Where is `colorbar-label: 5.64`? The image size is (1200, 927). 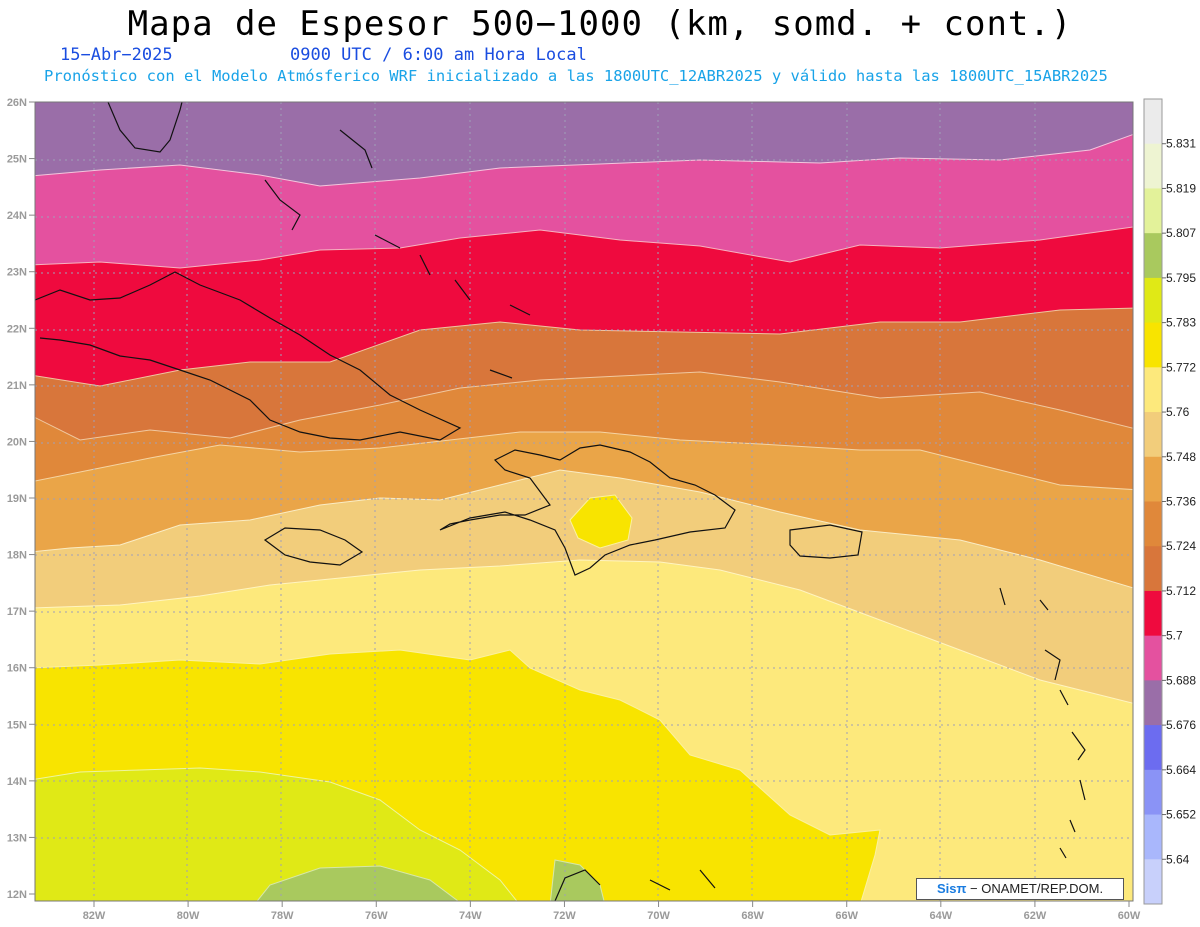 colorbar-label: 5.64 is located at coordinates (1178, 859).